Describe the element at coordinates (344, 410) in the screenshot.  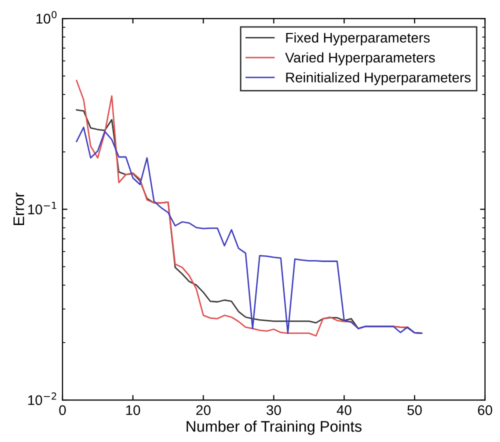
I see `x-tick-label: 40` at that location.